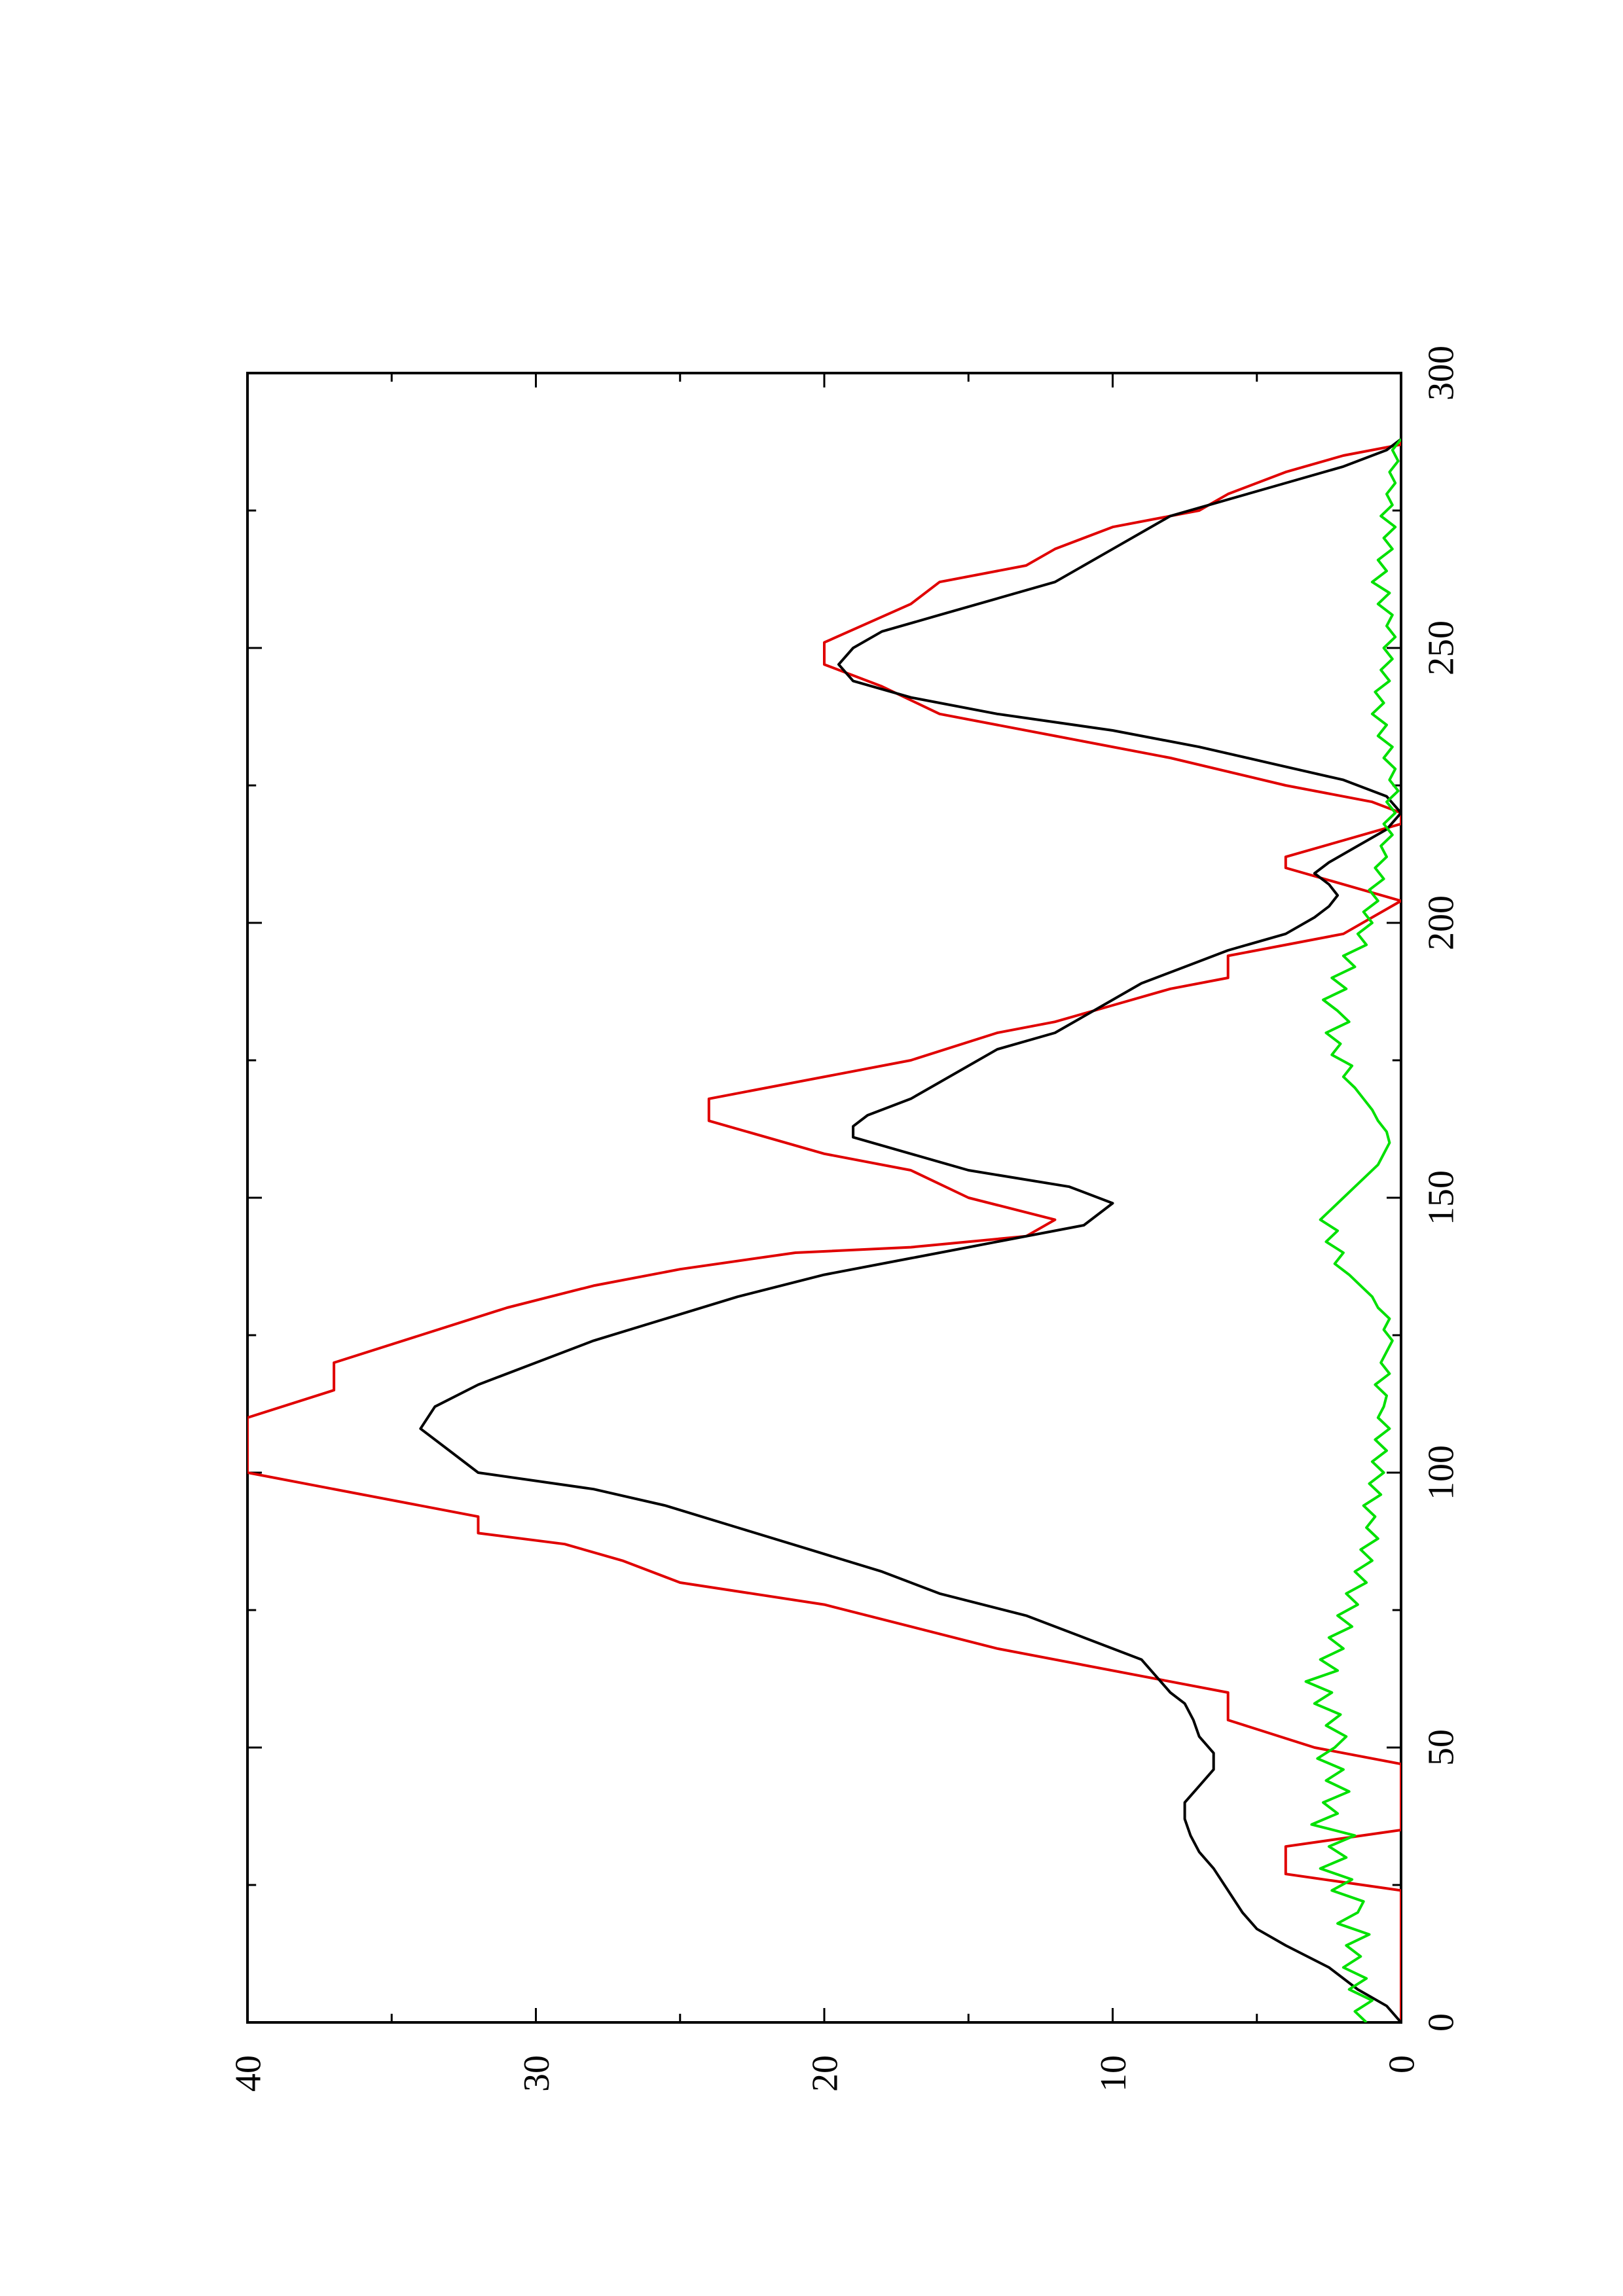  Describe the element at coordinates (248, 2073) in the screenshot. I see `y-tick-label: 40` at that location.